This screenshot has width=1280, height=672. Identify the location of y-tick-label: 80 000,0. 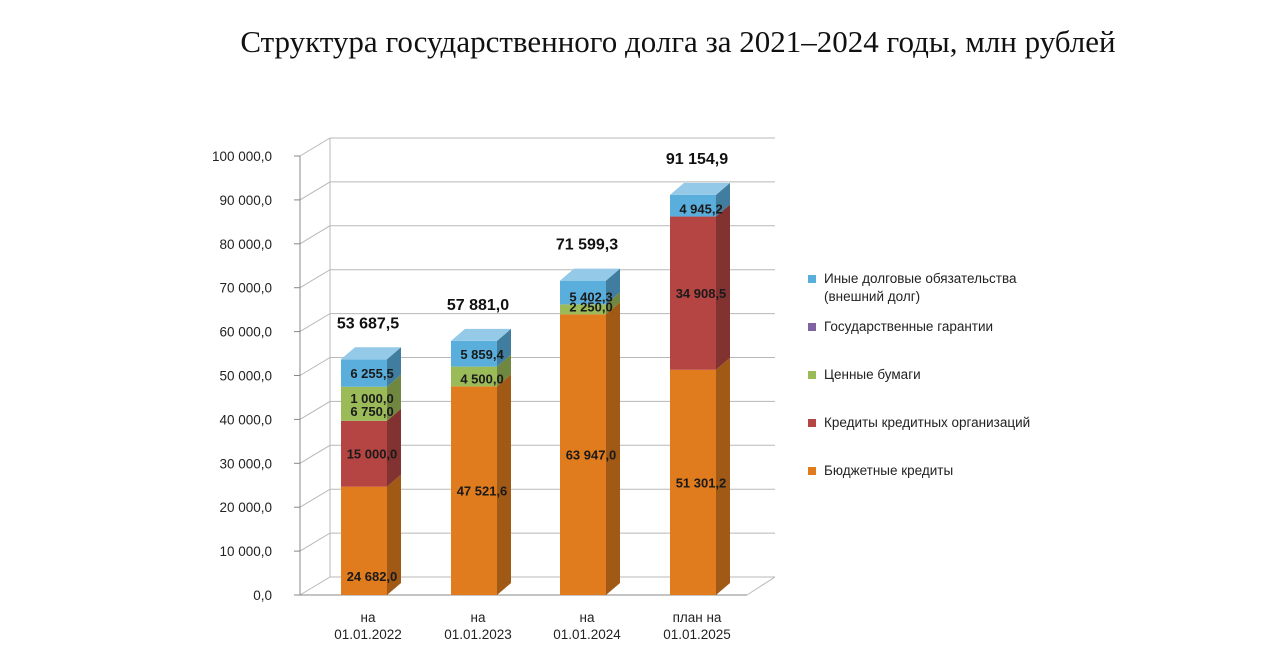
(245, 244).